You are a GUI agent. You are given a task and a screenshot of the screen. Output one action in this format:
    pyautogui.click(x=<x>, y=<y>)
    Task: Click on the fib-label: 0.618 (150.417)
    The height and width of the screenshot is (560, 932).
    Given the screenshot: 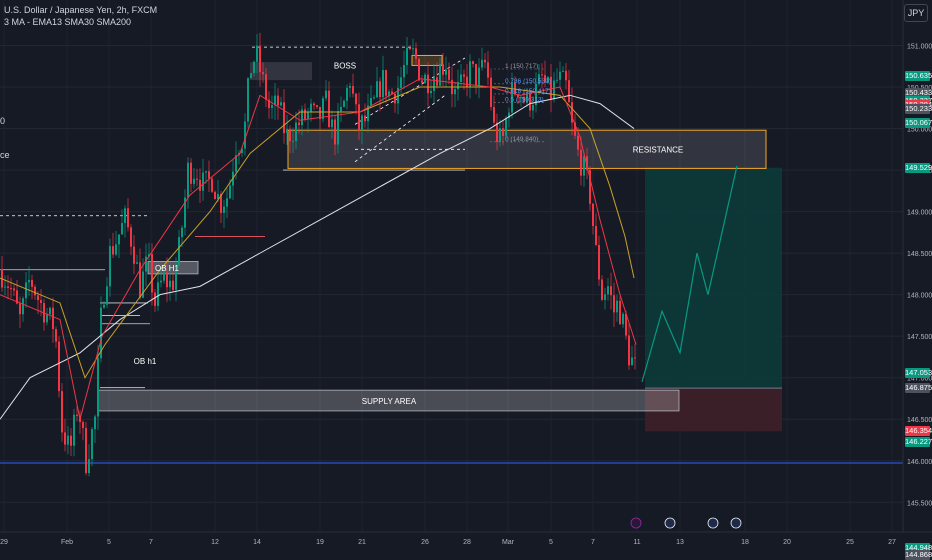 What is the action you would take?
    pyautogui.click(x=528, y=91)
    